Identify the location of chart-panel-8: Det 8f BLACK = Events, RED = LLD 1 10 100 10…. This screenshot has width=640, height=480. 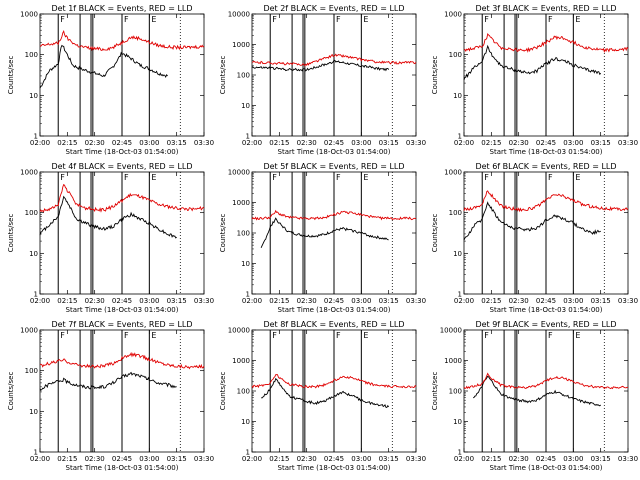
(322, 396).